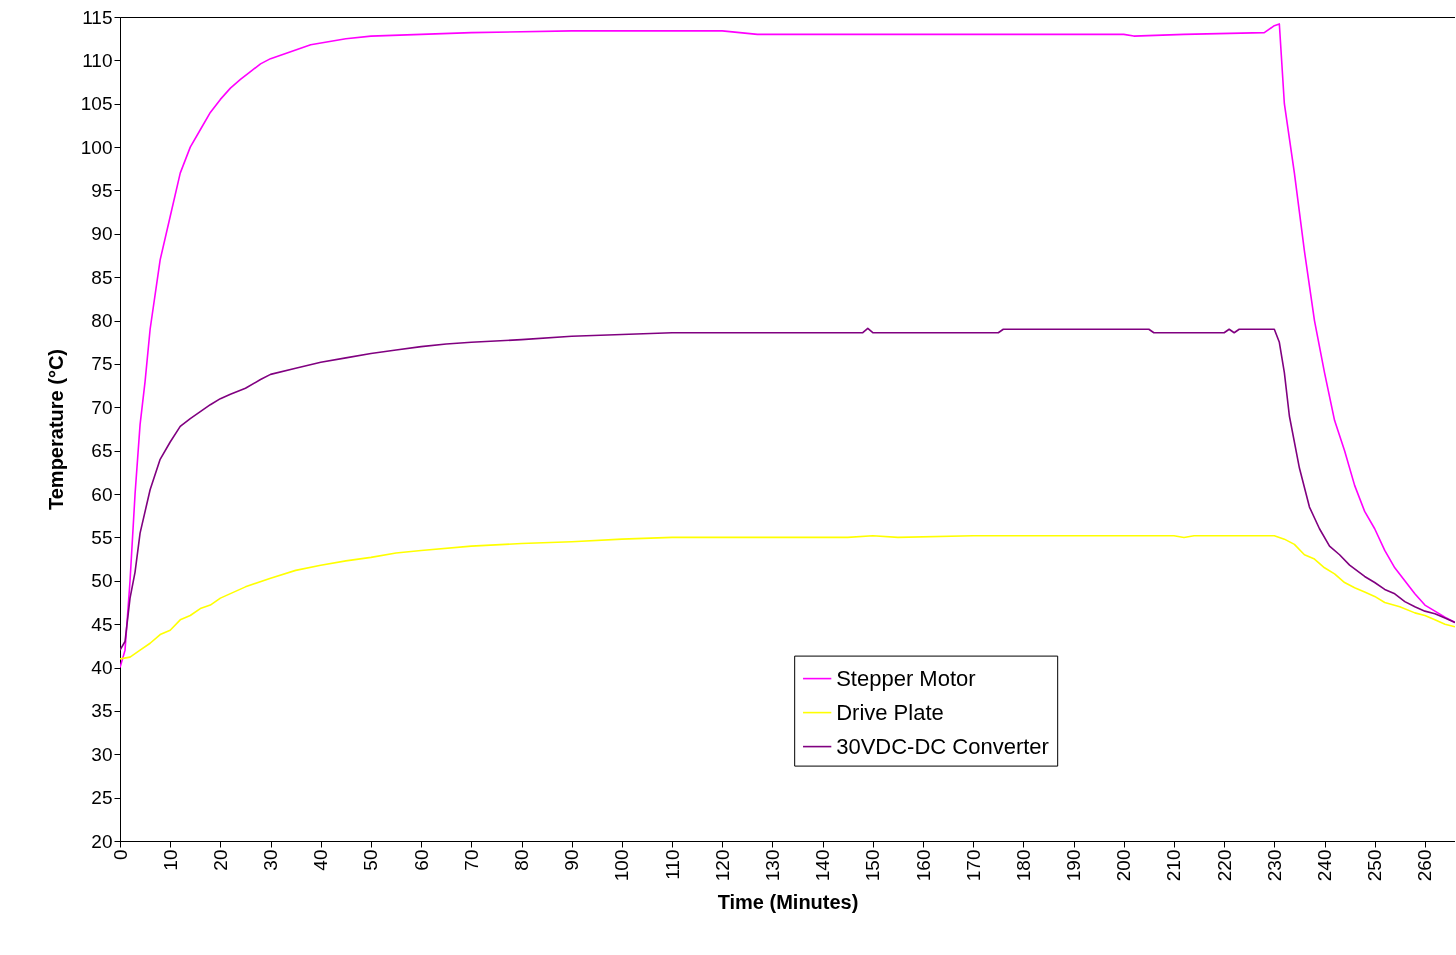 Image resolution: width=1456 pixels, height=955 pixels. Describe the element at coordinates (1124, 865) in the screenshot. I see `x-tick-label: 200` at that location.